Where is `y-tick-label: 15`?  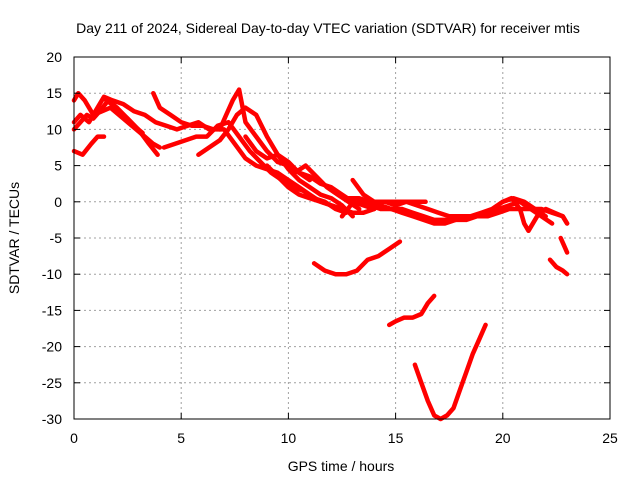
y-tick-label: 15 is located at coordinates (54, 93).